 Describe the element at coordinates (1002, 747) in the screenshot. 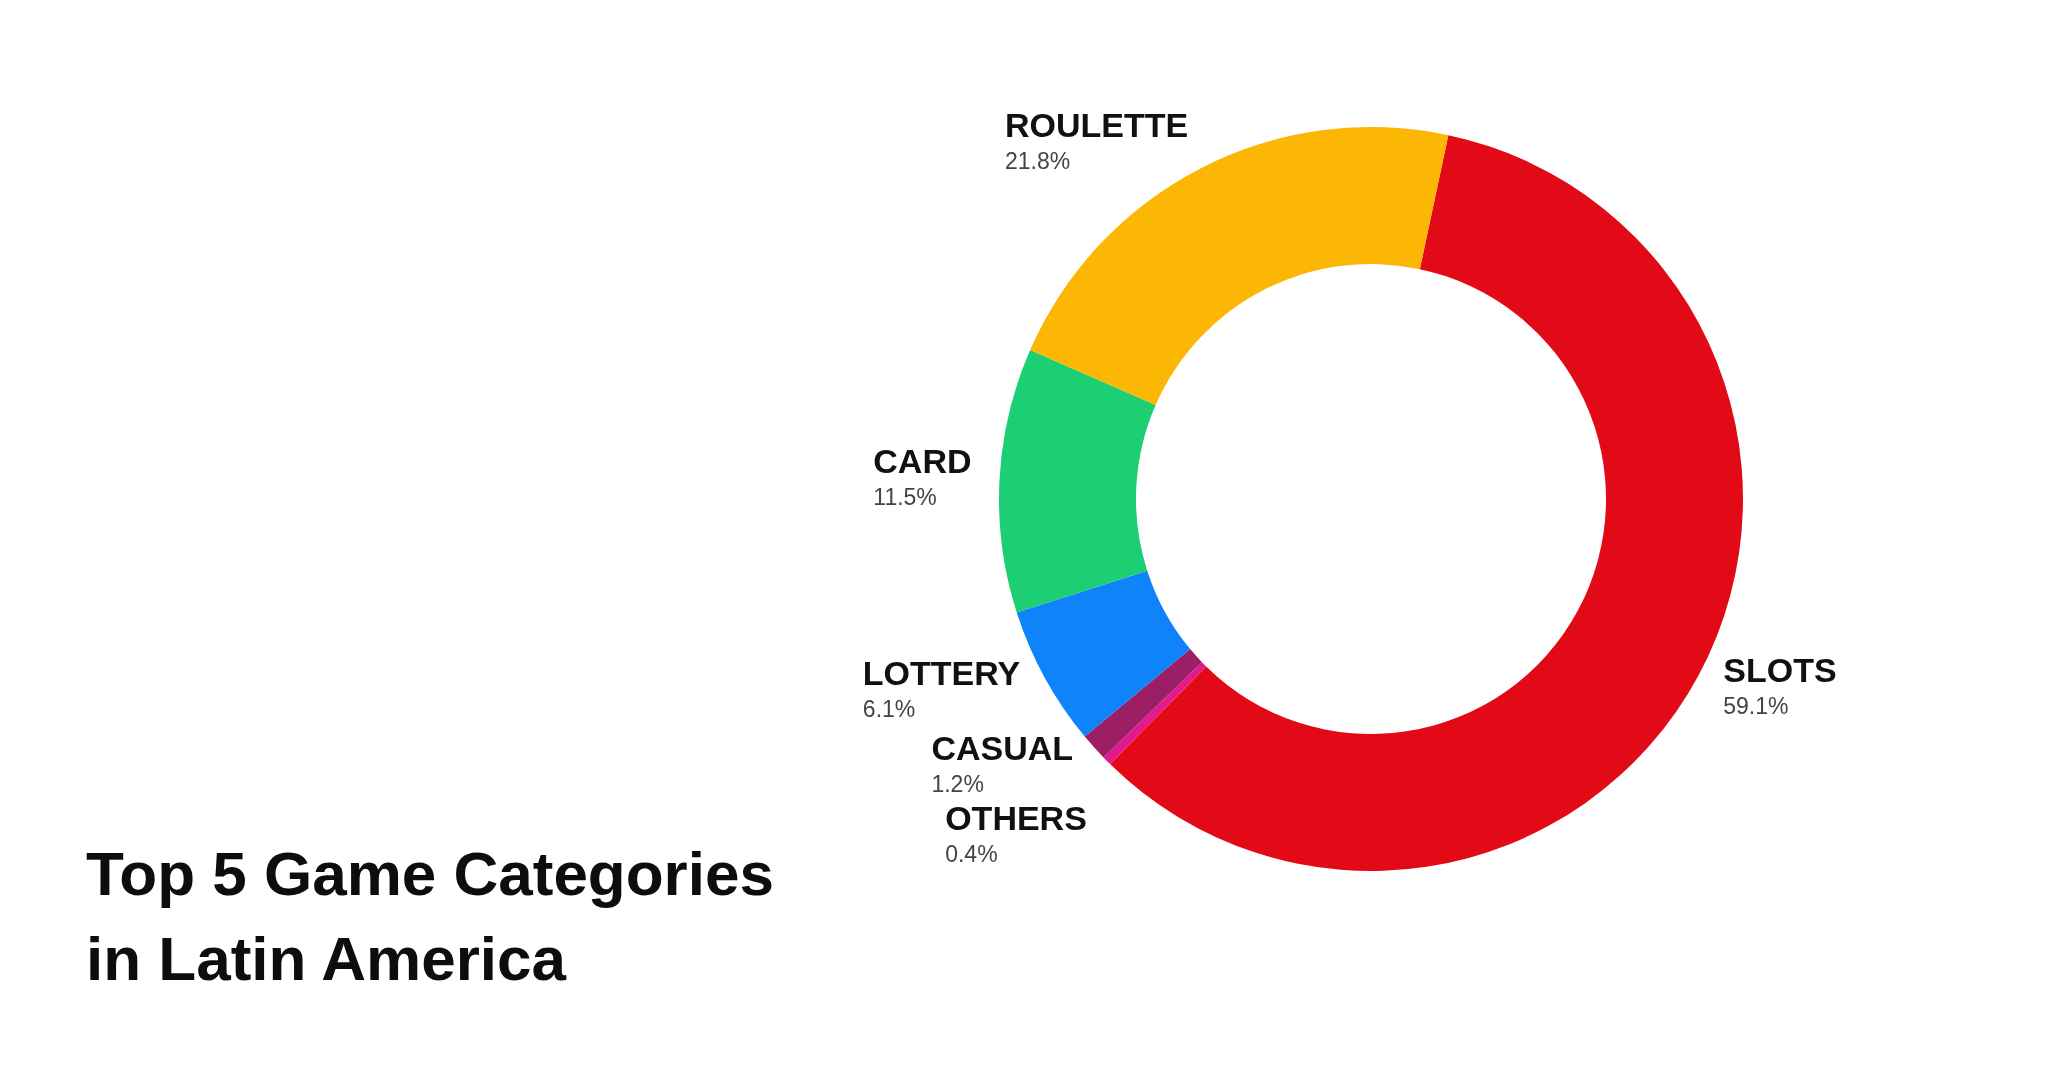

I see `slice-label: CASUAL` at that location.